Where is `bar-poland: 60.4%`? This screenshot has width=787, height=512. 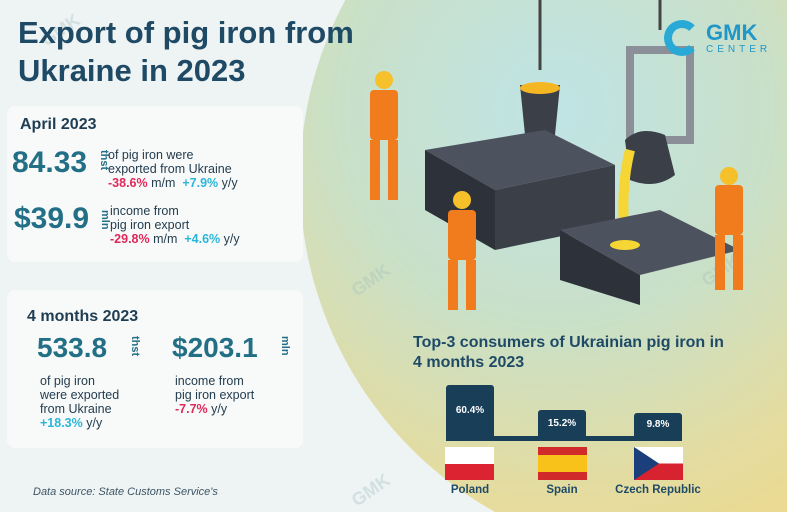 bar-poland: 60.4% is located at coordinates (470, 412).